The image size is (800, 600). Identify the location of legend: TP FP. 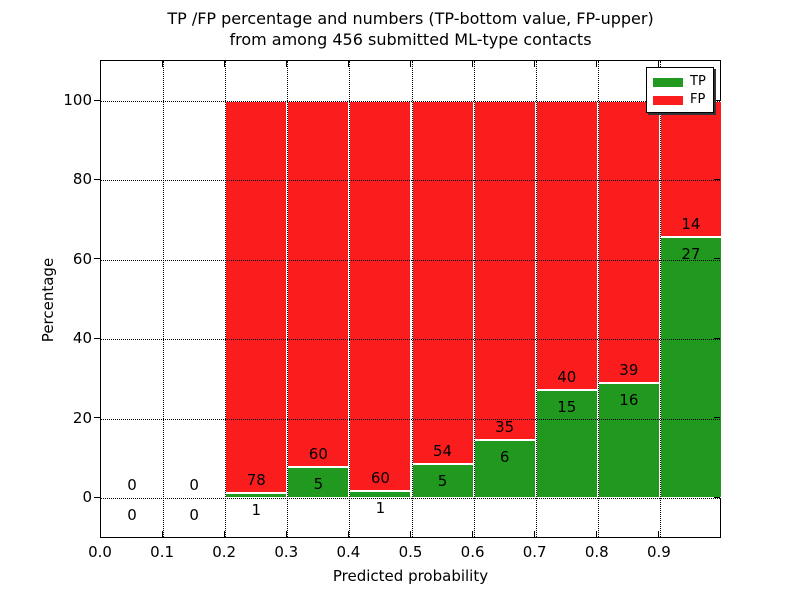
(680, 90).